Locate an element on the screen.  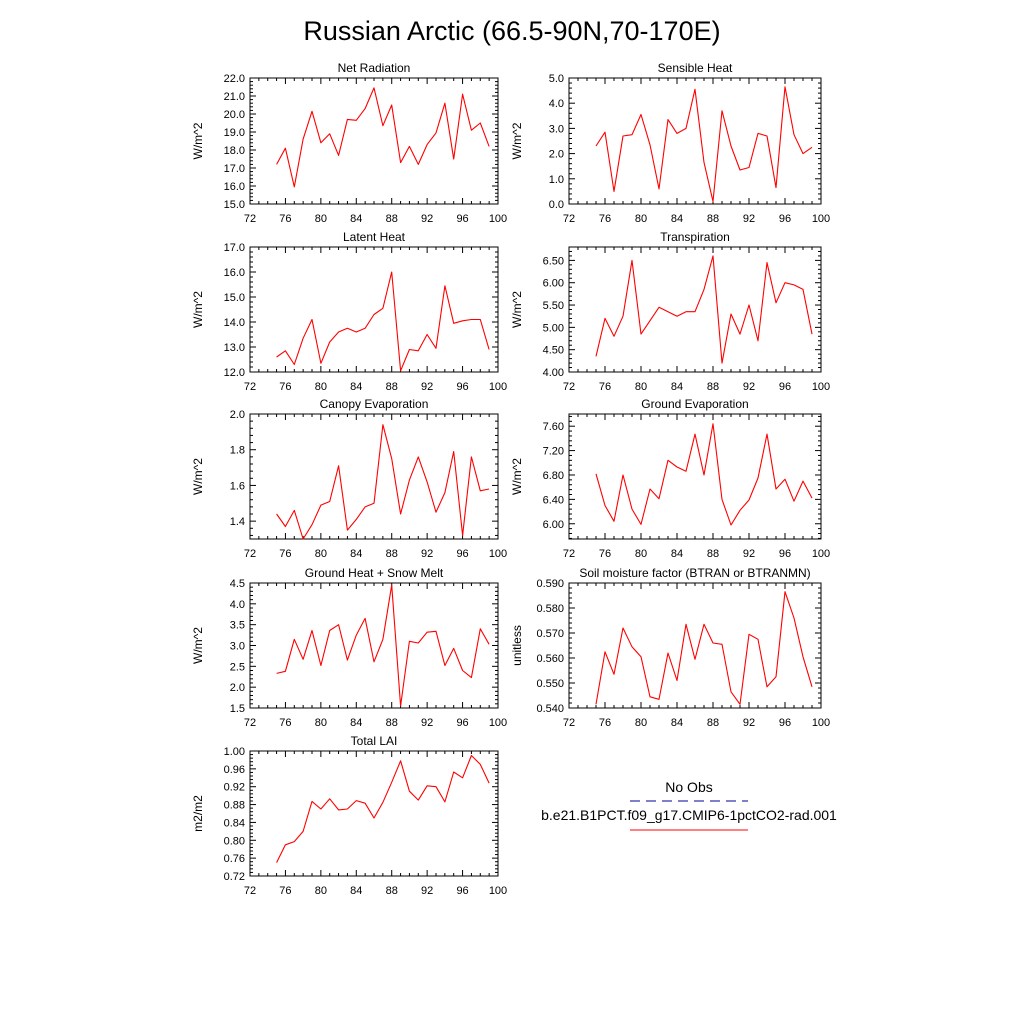
legend-obs-label: No Obs is located at coordinates (688, 787).